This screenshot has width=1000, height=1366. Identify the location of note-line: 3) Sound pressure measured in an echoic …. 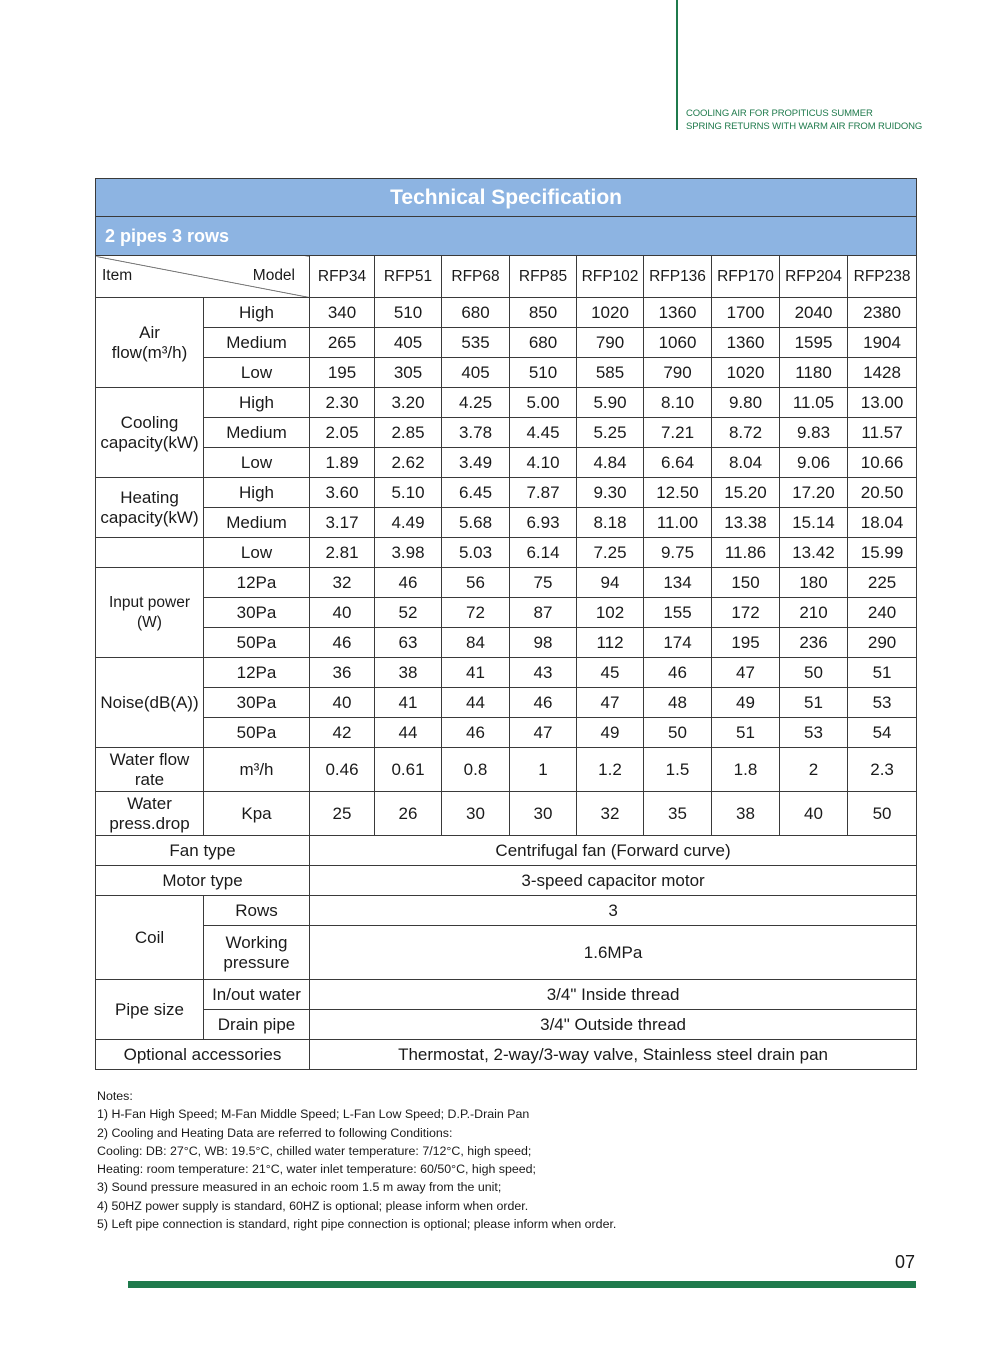
(299, 1187).